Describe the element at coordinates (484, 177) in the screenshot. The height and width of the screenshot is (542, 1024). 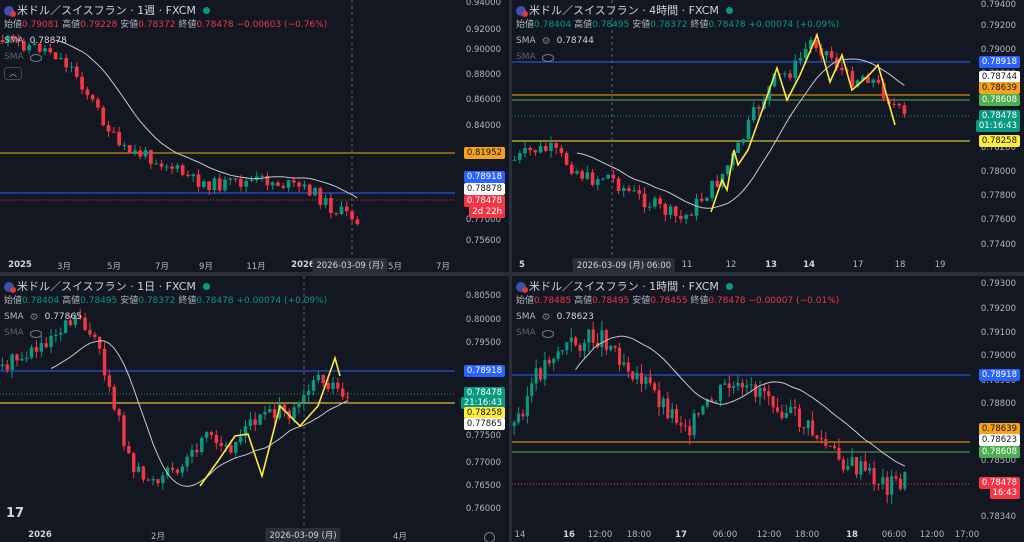
I see `price-label: 0.78918` at that location.